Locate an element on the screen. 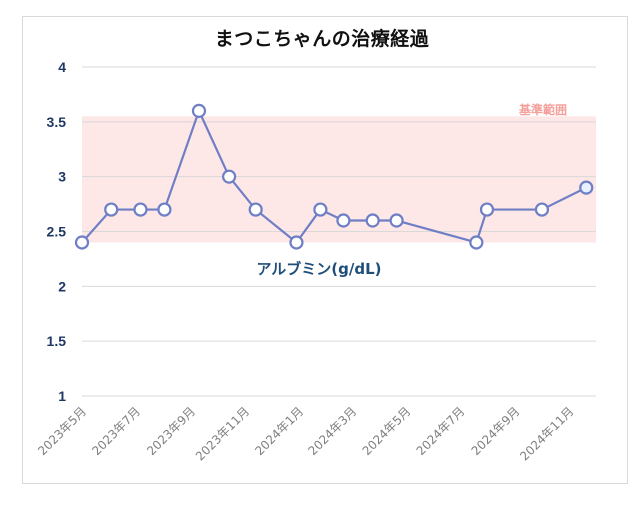 The image size is (644, 506). x-tick-label: 2023年7月 is located at coordinates (116, 431).